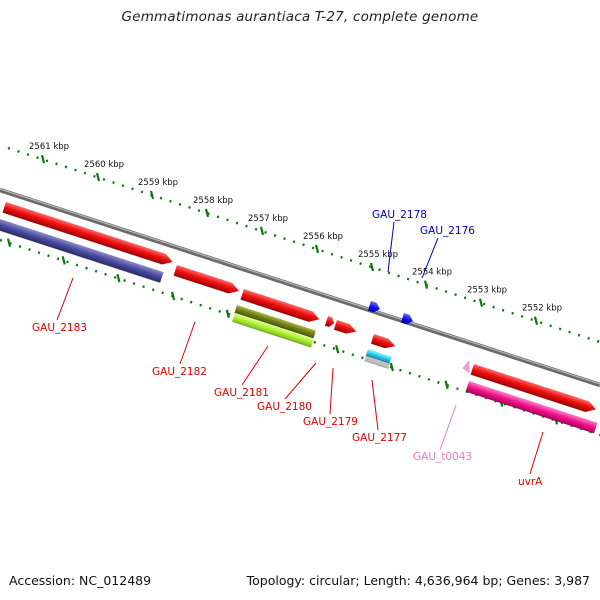 This screenshot has height=600, width=600. I want to click on gene-label-gau-2182: GAU_2182, so click(179, 372).